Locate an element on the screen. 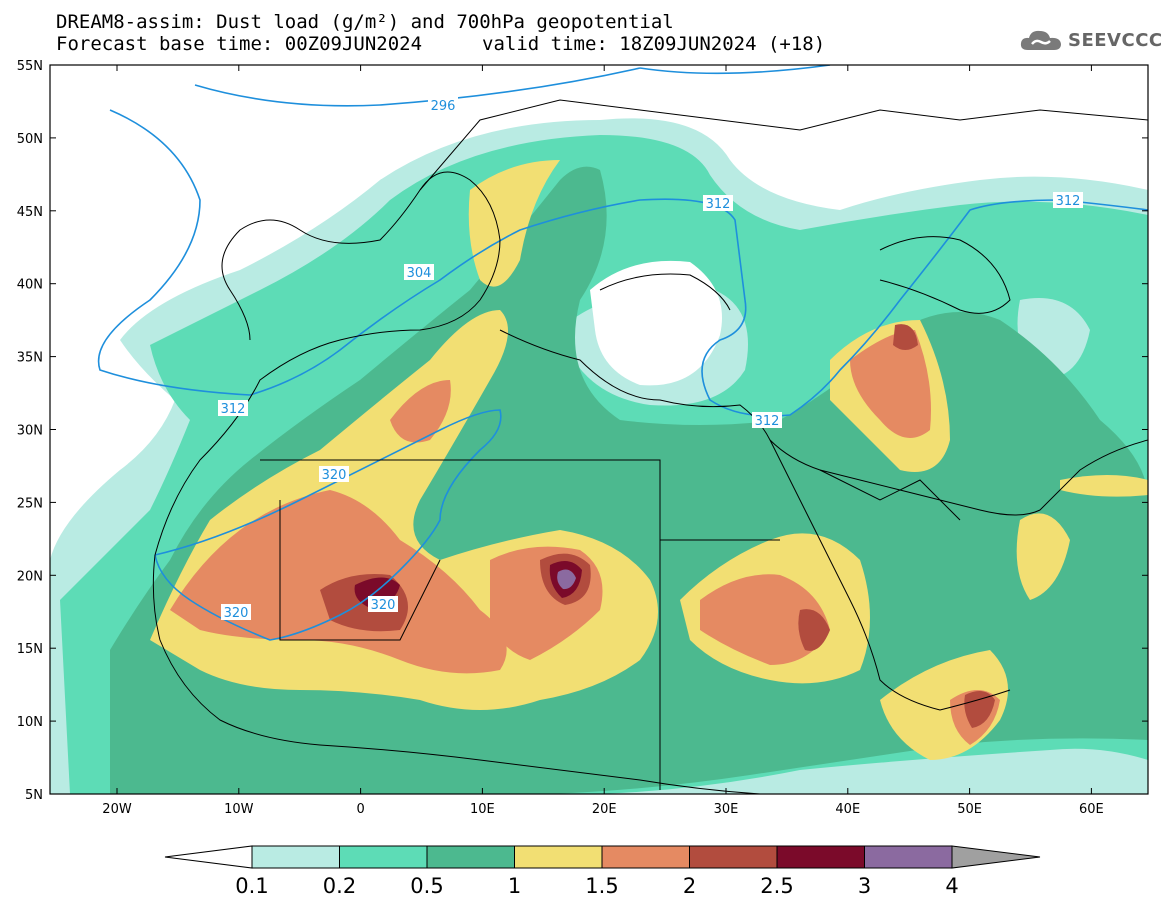  svg-text: 296 is located at coordinates (443, 106).